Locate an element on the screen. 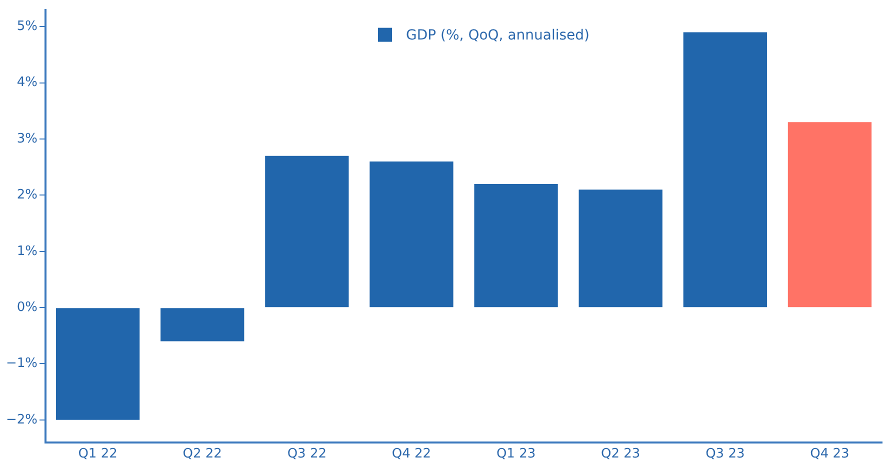  x-tick-label: Q1 23 is located at coordinates (516, 454).